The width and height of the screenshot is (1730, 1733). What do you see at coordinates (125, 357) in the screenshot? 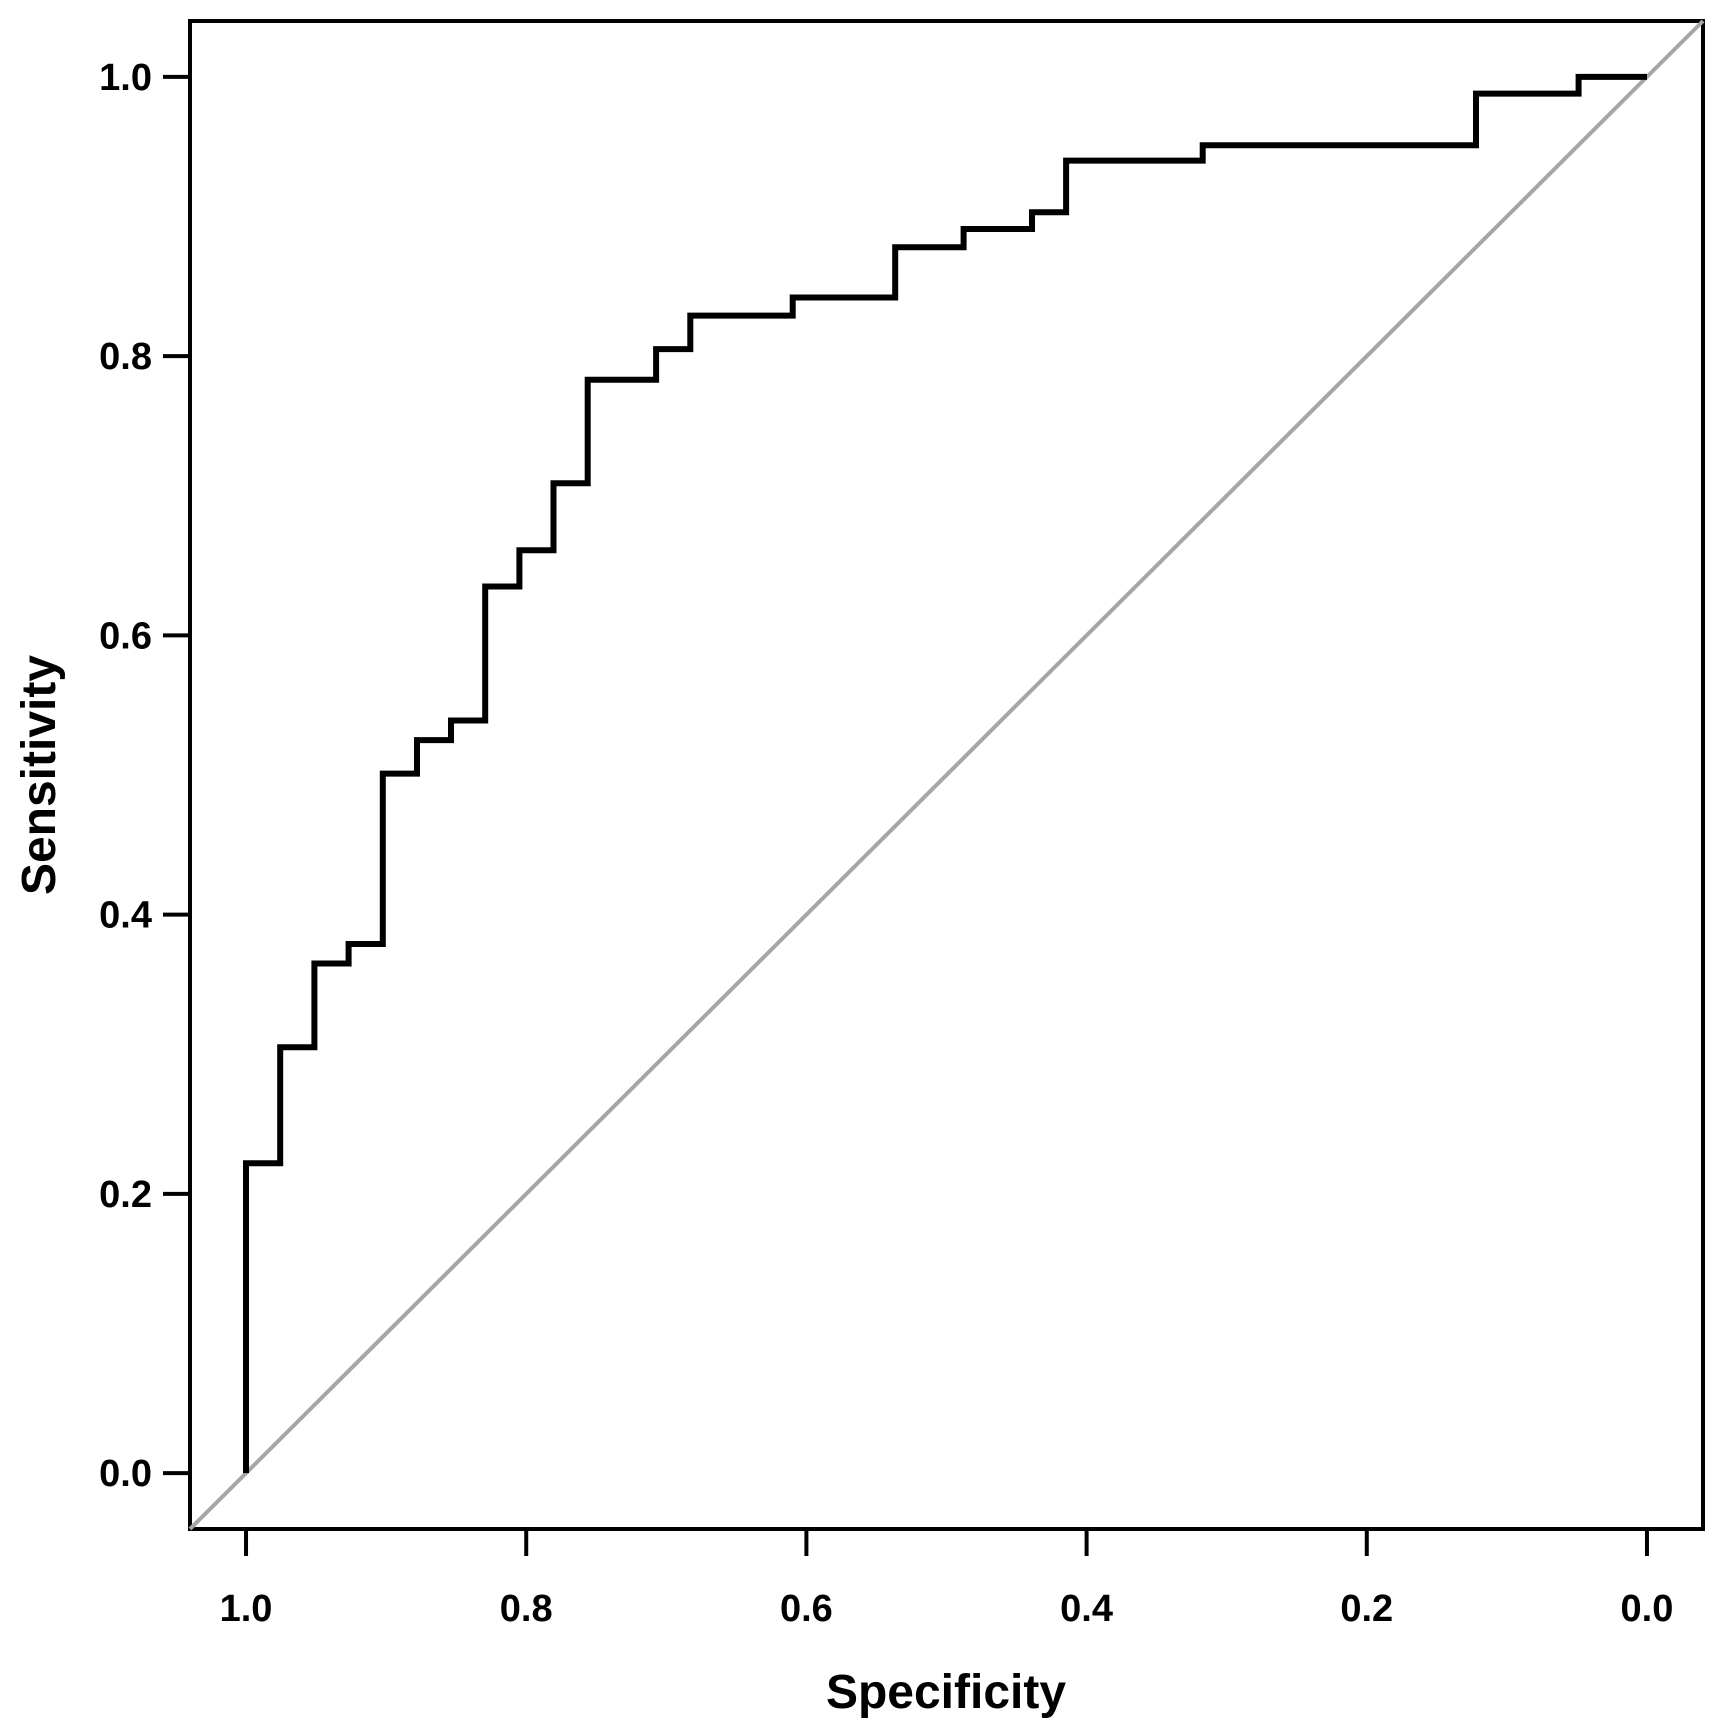
I see `y-tick-label: 0.8` at bounding box center [125, 357].